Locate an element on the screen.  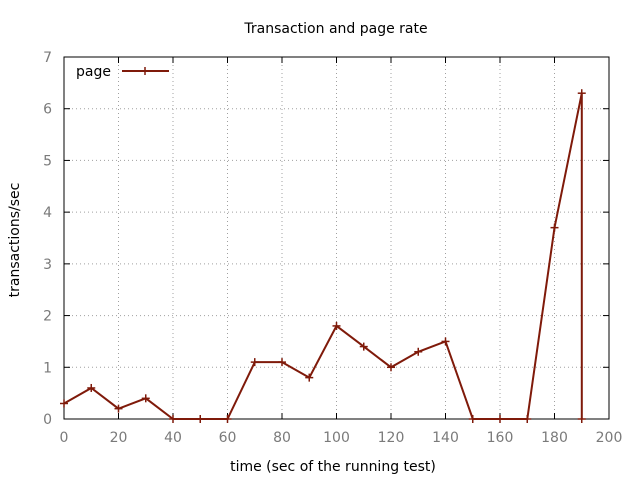
x-tick-label: 180 is located at coordinates (554, 438).